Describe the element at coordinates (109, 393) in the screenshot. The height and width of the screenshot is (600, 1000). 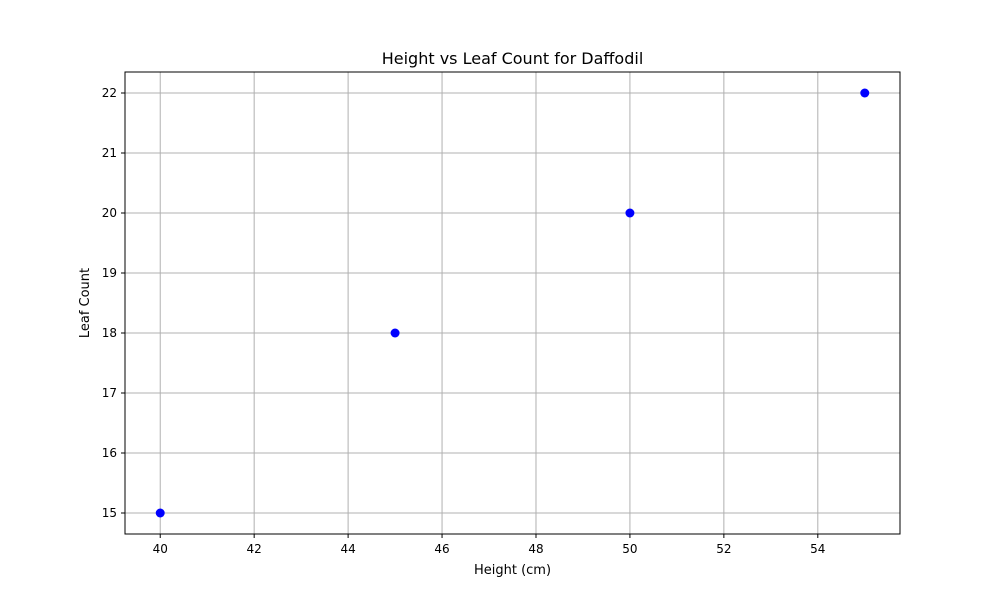
I see `y-tick-label: 17` at that location.